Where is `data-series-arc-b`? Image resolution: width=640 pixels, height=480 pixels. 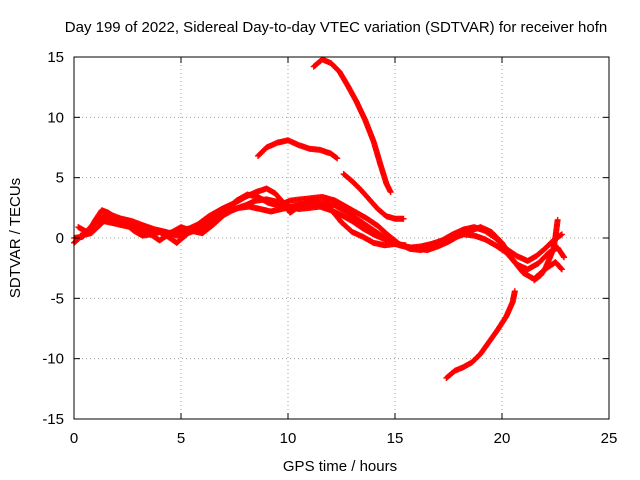
data-series-arc-b is located at coordinates (318, 239).